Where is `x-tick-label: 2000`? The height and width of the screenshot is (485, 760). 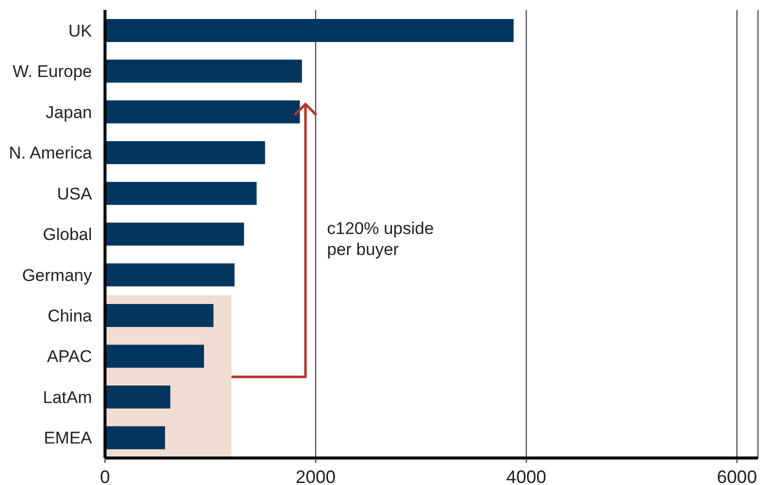
x-tick-label: 2000 is located at coordinates (316, 475).